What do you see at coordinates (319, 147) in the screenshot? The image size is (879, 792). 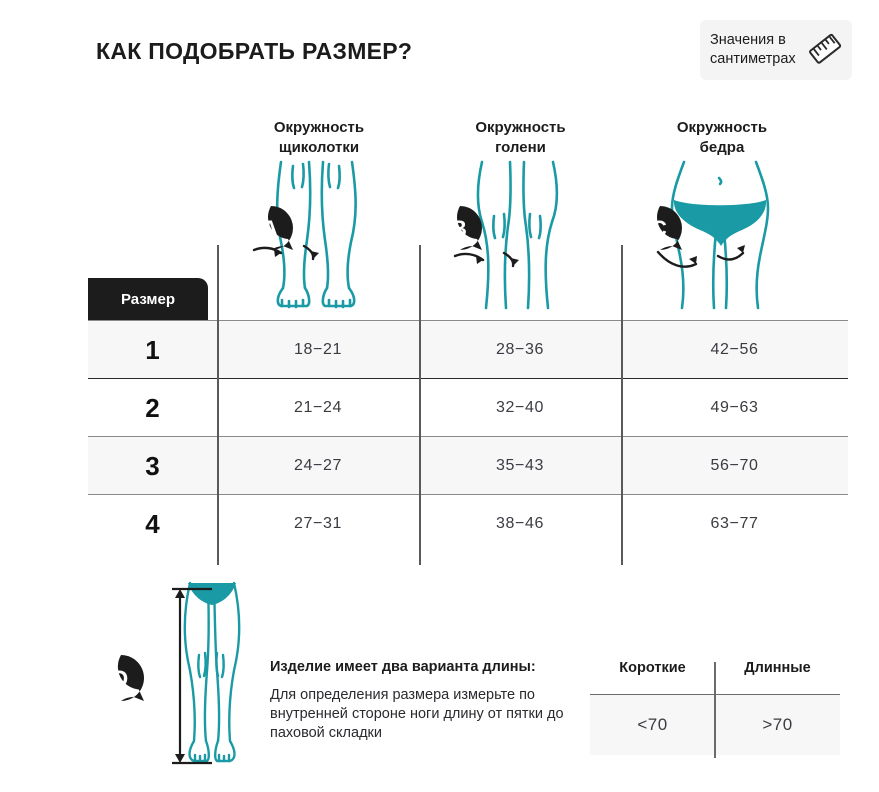 I see `column-header-ankle-line2: щиколотки` at bounding box center [319, 147].